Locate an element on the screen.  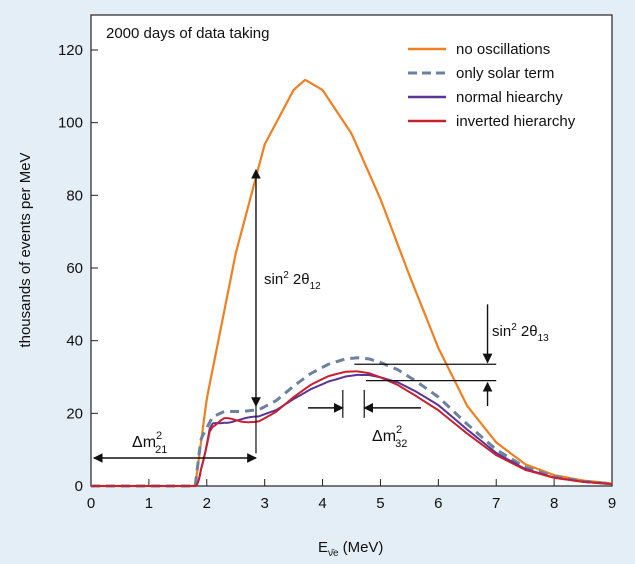
annotation-sin2-theta12: sin2 2θ12 is located at coordinates (292, 281).